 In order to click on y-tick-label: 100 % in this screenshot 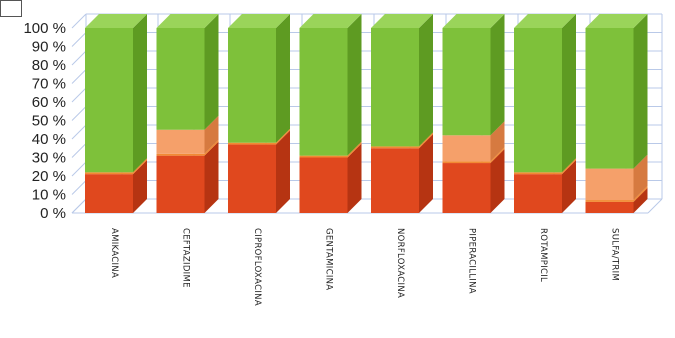, I will do `click(44, 28)`.